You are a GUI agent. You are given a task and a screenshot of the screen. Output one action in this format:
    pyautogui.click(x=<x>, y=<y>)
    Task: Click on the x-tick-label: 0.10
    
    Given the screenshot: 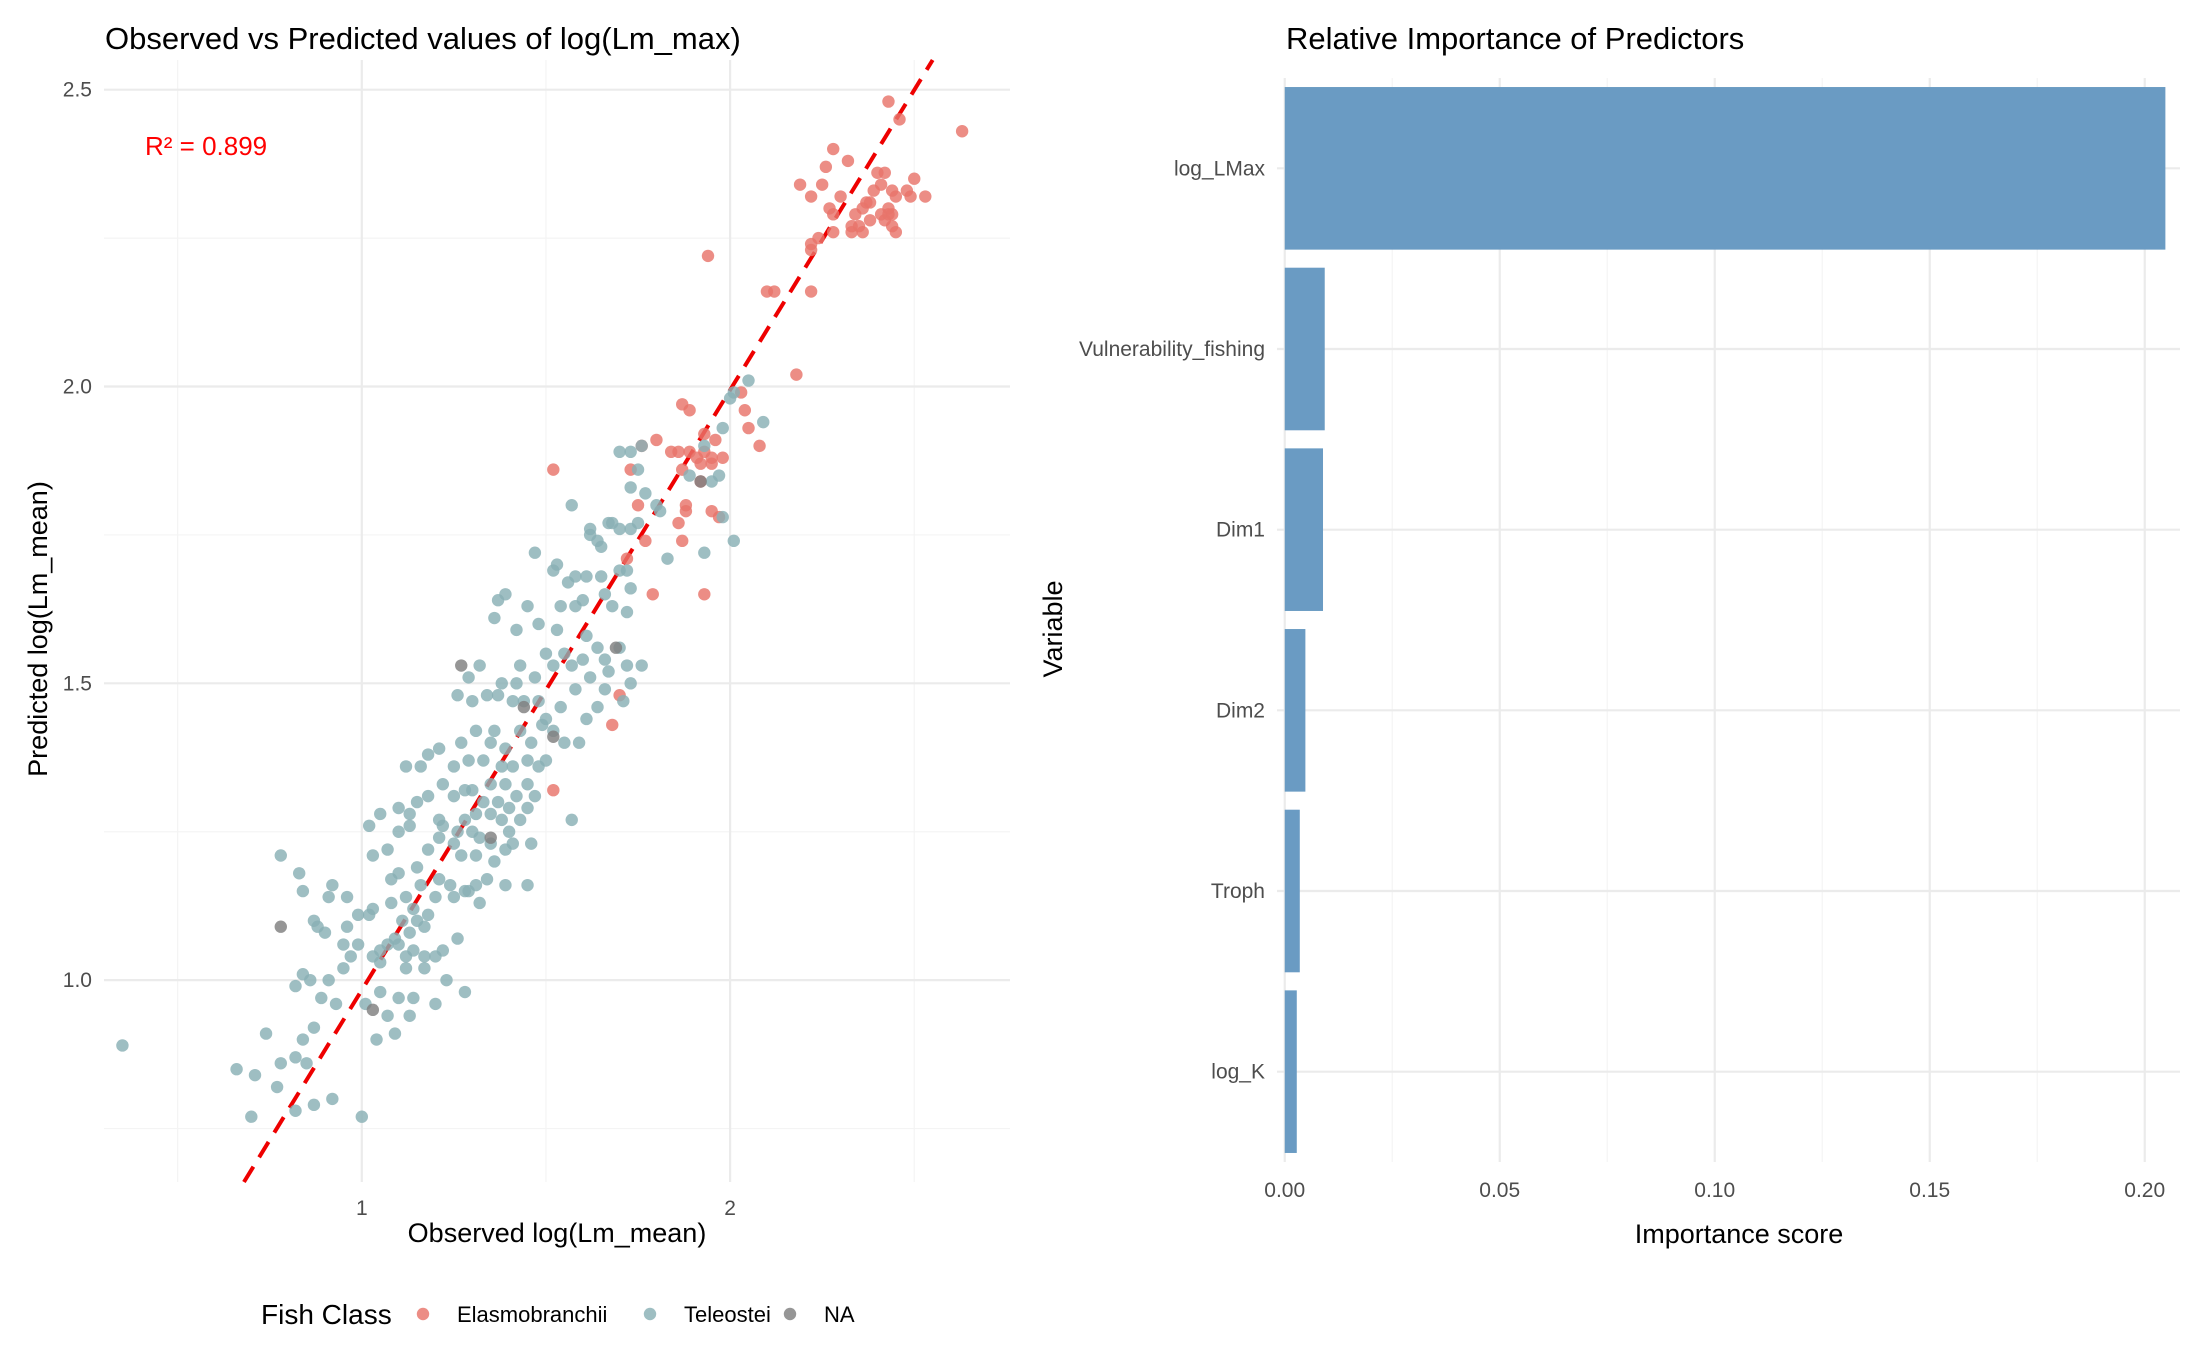 What is the action you would take?
    pyautogui.click(x=1714, y=1190)
    